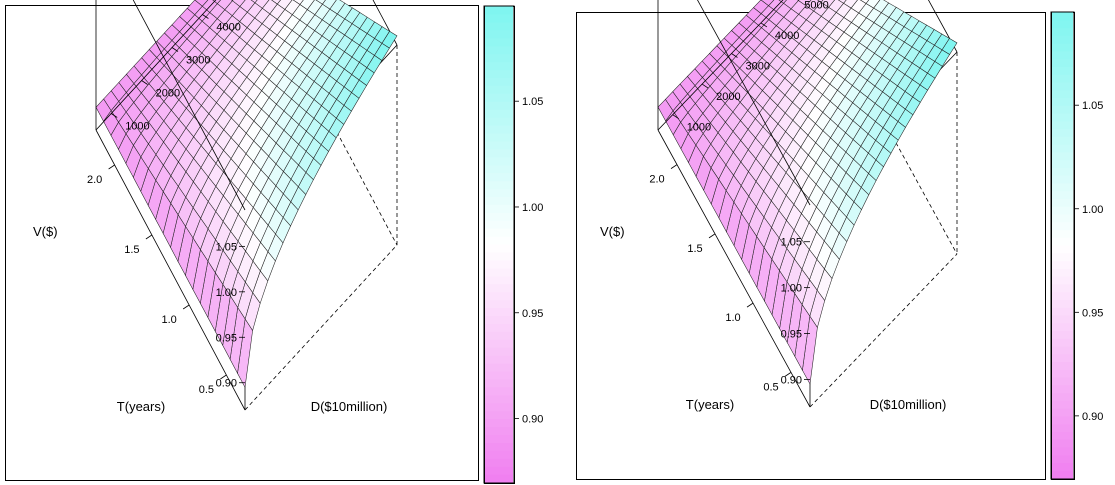 The height and width of the screenshot is (485, 1115). What do you see at coordinates (791, 289) in the screenshot?
I see `z-tick-label: 1.00` at bounding box center [791, 289].